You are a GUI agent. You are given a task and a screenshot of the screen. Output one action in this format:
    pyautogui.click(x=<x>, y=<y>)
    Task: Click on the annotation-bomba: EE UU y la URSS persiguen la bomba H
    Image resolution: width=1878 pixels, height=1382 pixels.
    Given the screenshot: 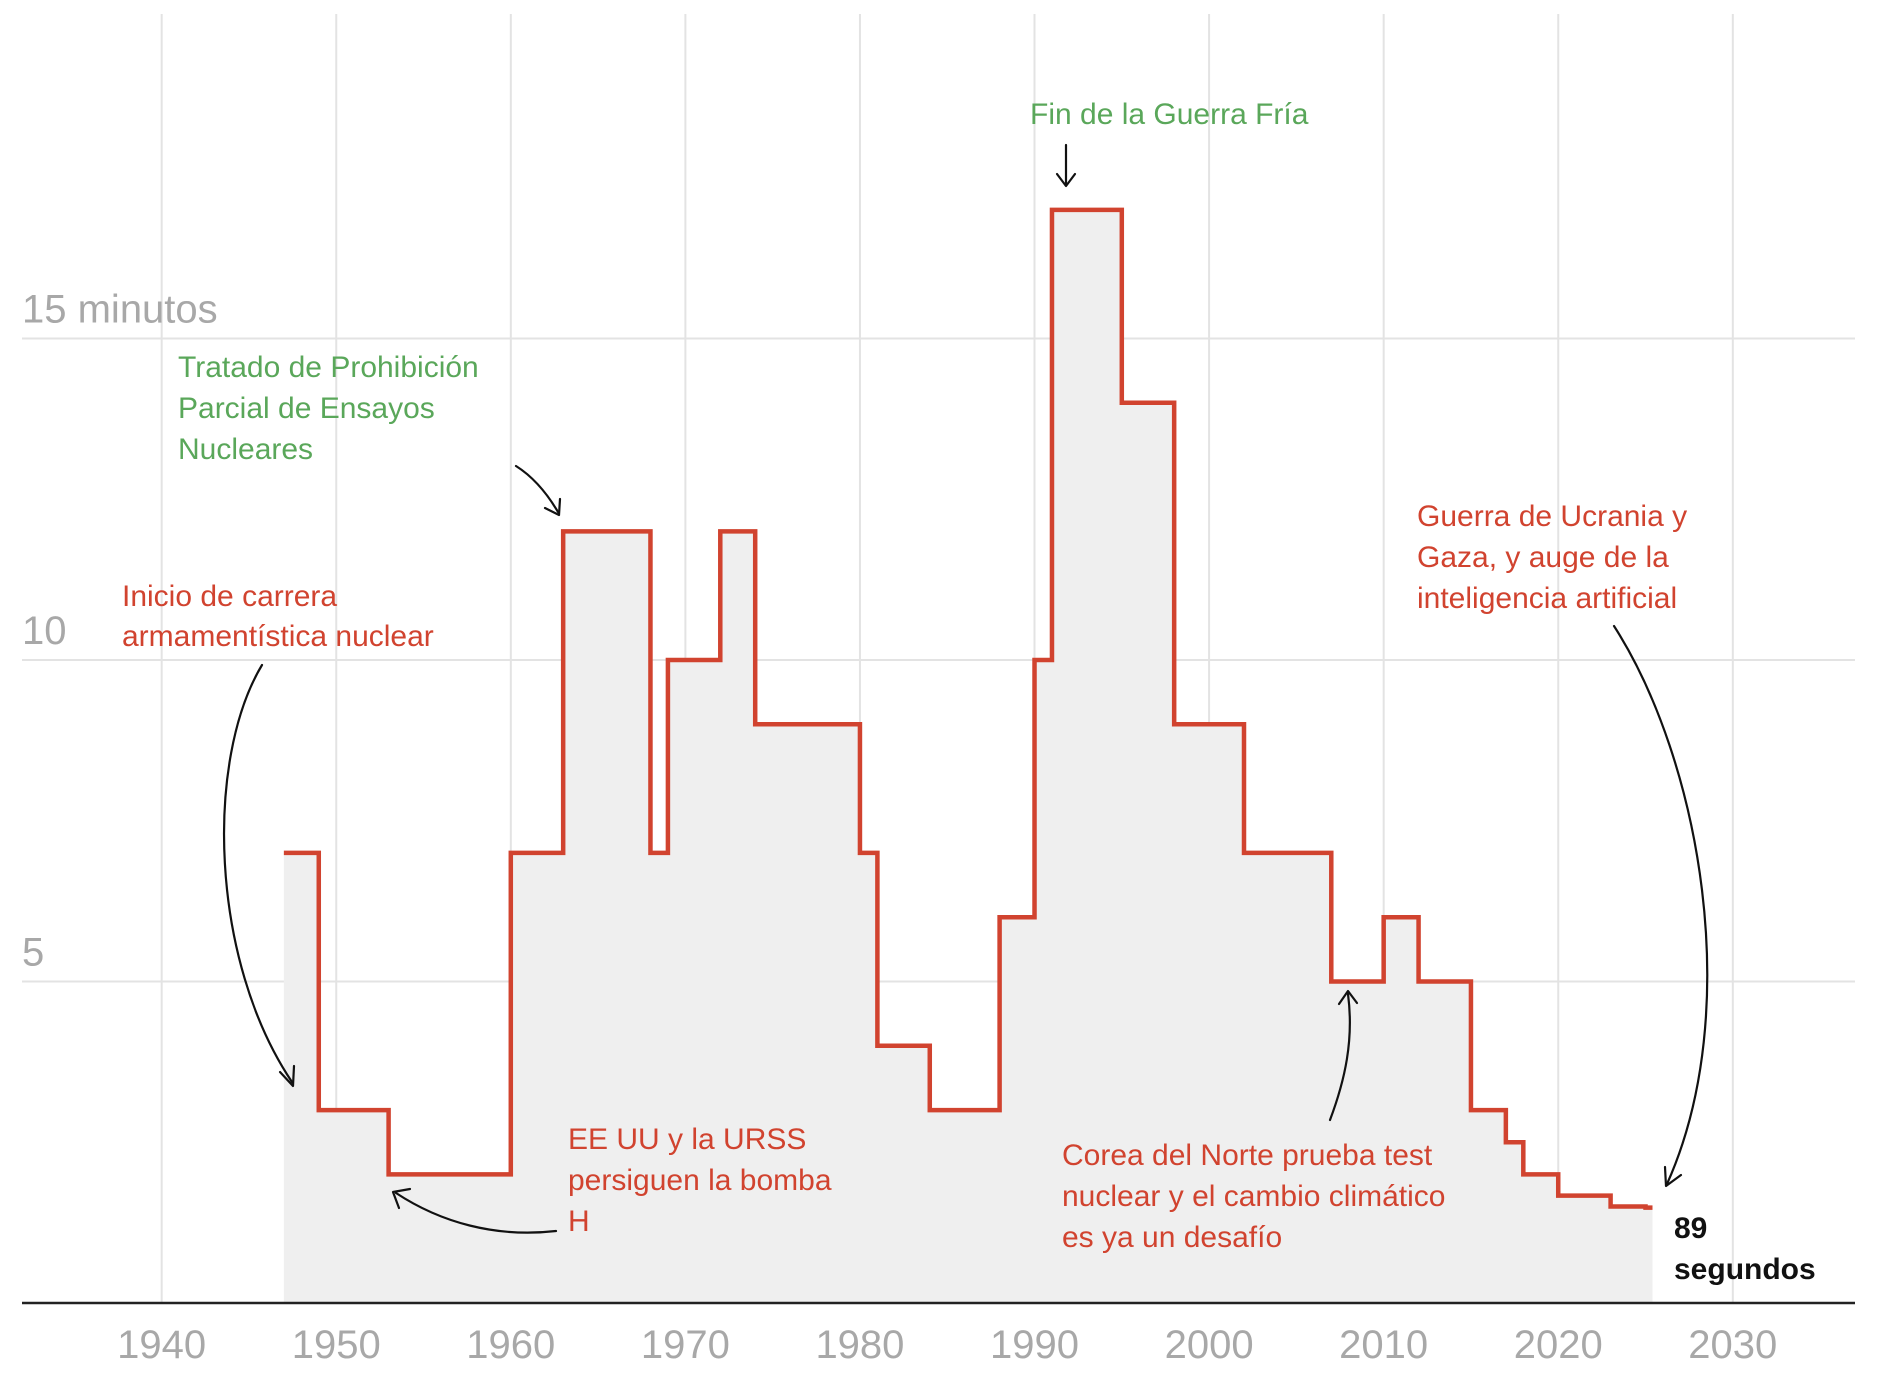 What is the action you would take?
    pyautogui.click(x=704, y=1180)
    